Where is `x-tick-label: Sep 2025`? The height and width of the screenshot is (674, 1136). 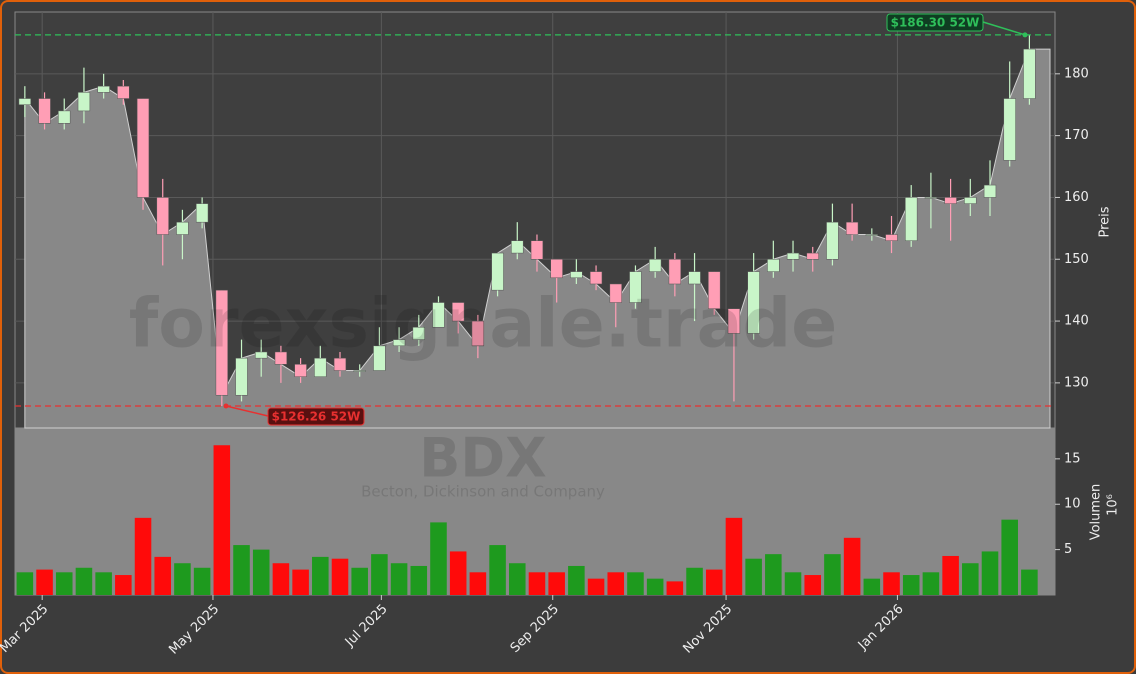
x-tick-label: Sep 2025 is located at coordinates (535, 629).